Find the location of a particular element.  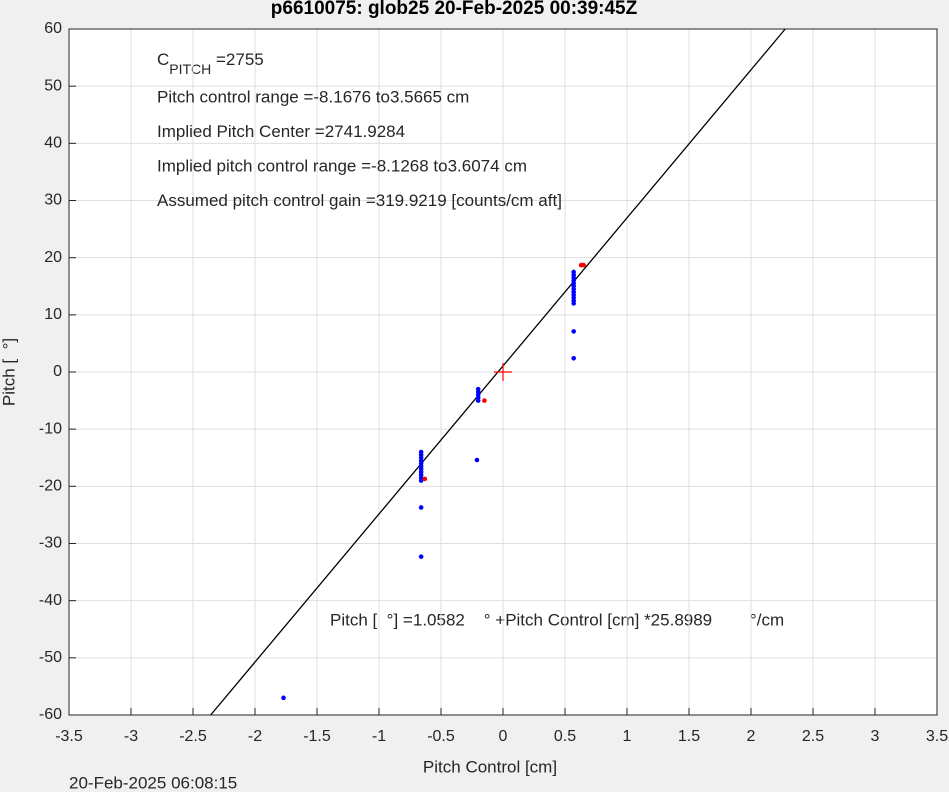

y-tick-label: -50 is located at coordinates (50, 657).